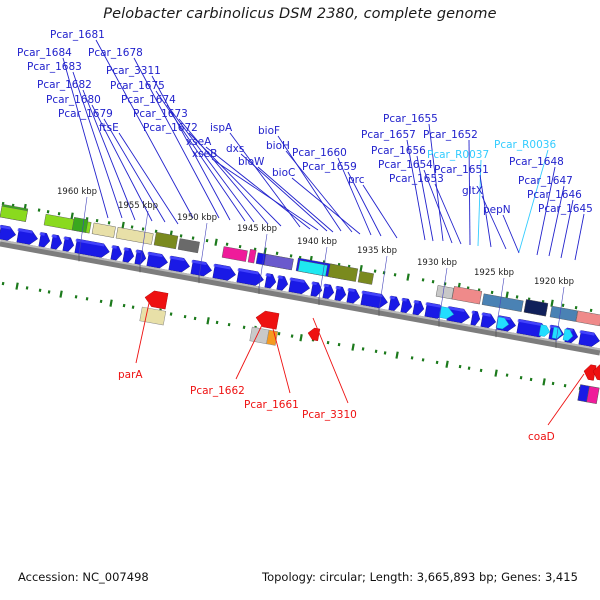 Image resolution: width=600 pixels, height=600 pixels. Describe the element at coordinates (221, 128) in the screenshot. I see `feature-label: ispA` at that location.